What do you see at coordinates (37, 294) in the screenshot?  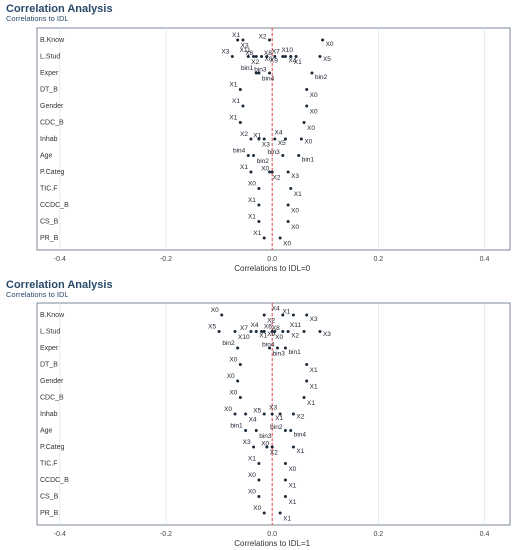 I see `chart-subtitle: Correlations to IDL` at bounding box center [37, 294].